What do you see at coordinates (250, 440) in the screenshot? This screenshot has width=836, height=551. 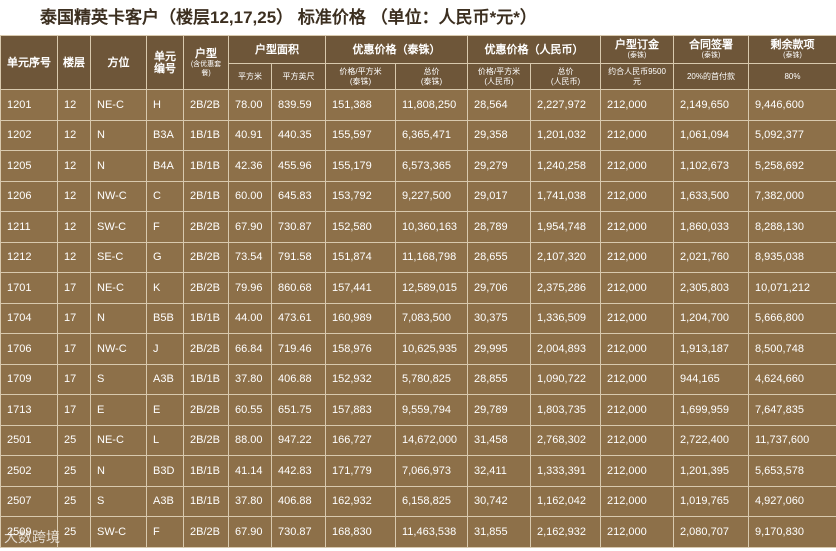 I see `table-cell: 88.00` at bounding box center [250, 440].